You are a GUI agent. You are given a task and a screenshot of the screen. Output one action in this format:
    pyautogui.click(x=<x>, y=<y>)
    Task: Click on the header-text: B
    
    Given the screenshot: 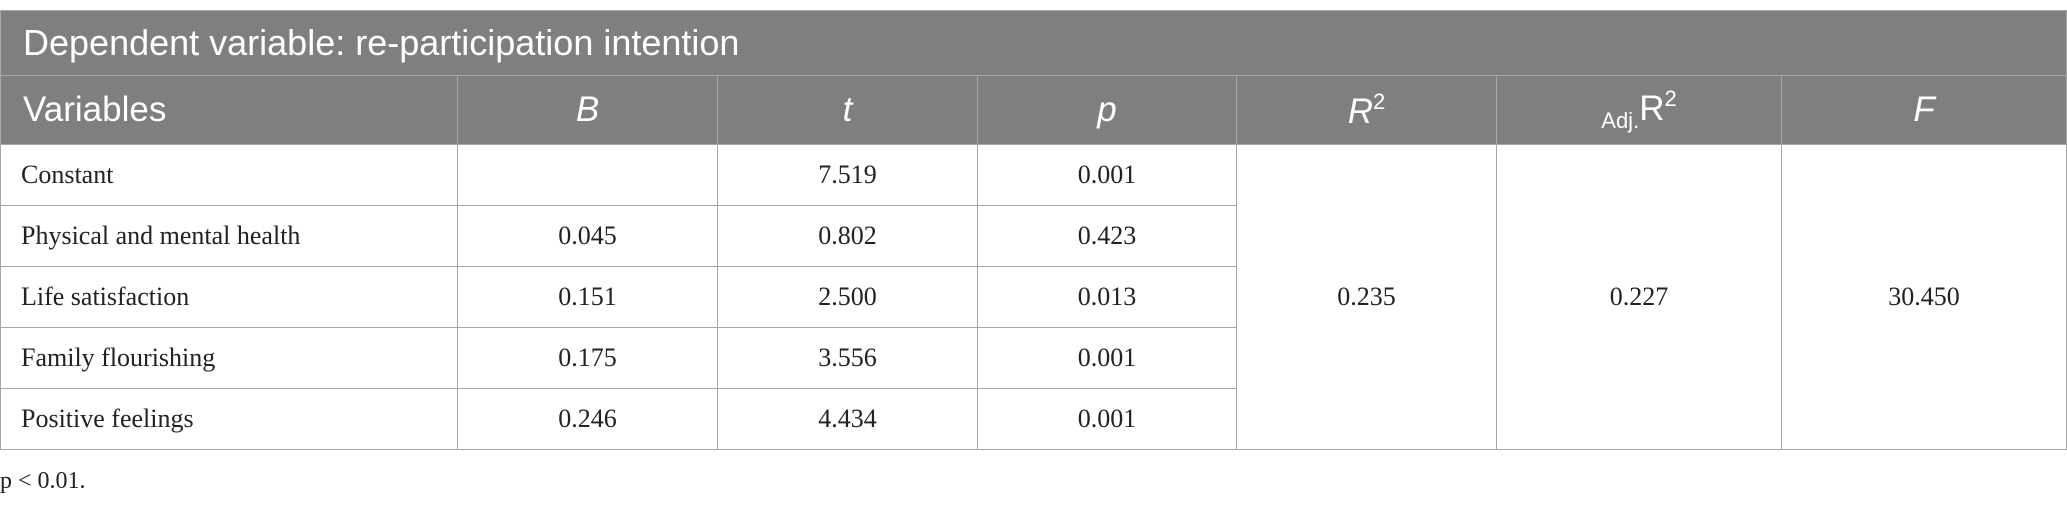 What is the action you would take?
    pyautogui.click(x=587, y=109)
    